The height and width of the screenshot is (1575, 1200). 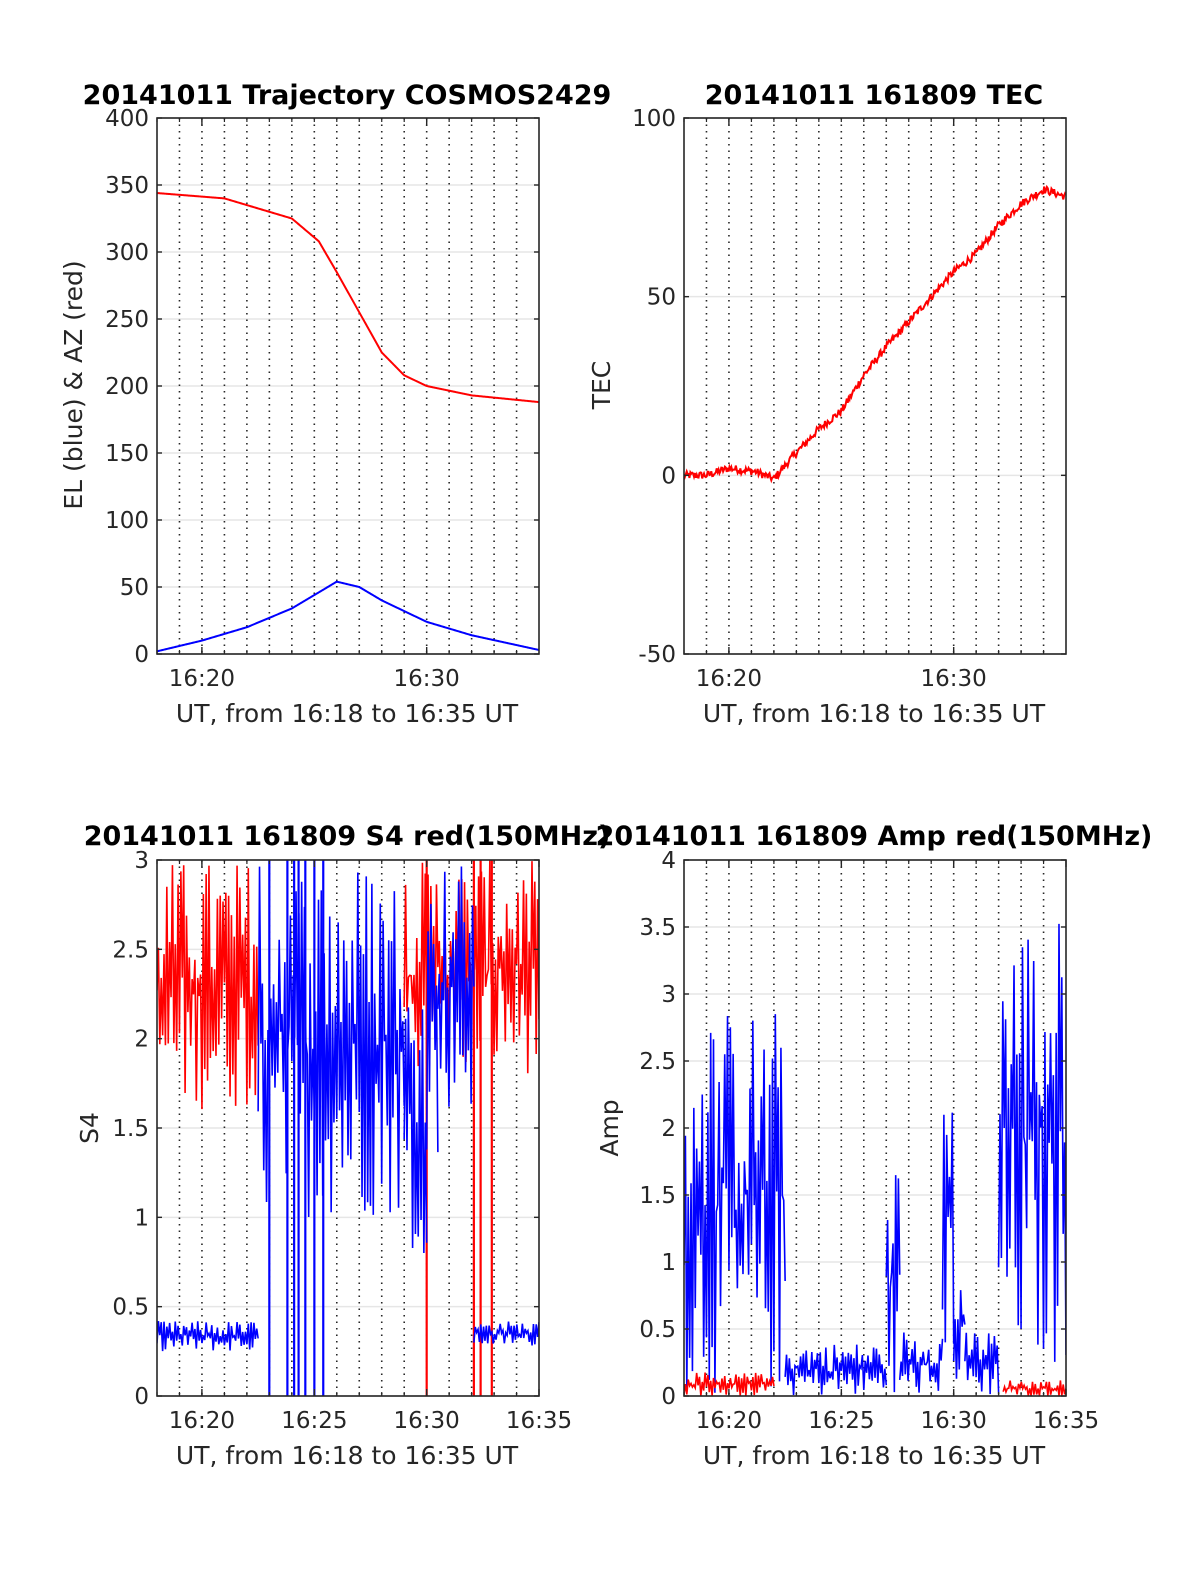 What do you see at coordinates (127, 387) in the screenshot?
I see `y-tick-label: 200` at bounding box center [127, 387].